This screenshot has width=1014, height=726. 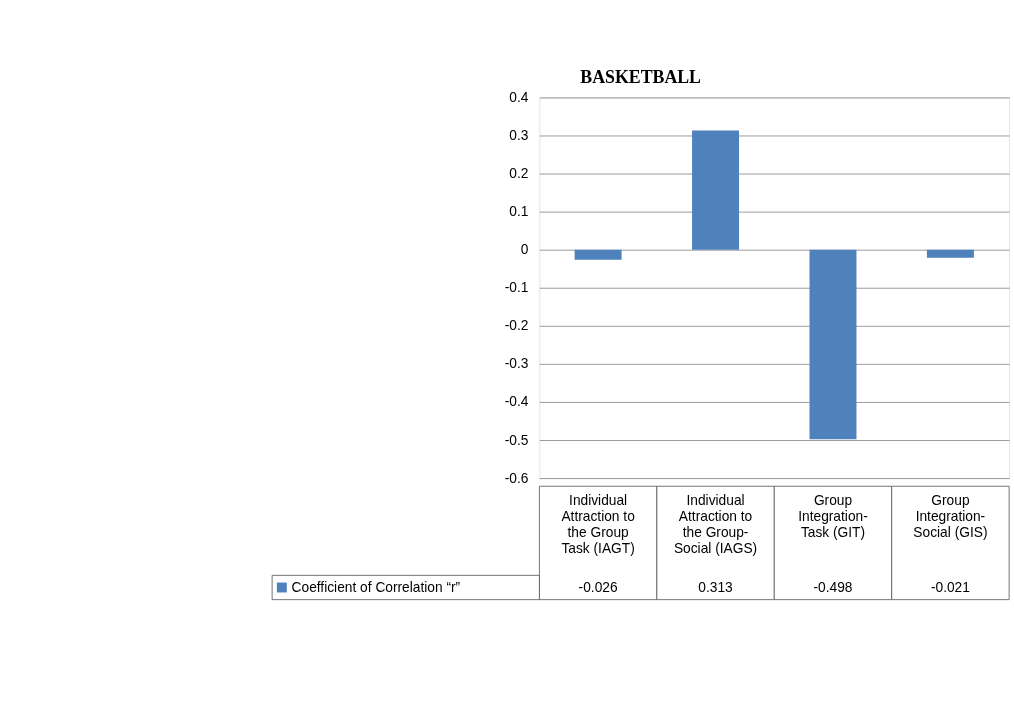 What do you see at coordinates (598, 588) in the screenshot?
I see `data-label: -0.026` at bounding box center [598, 588].